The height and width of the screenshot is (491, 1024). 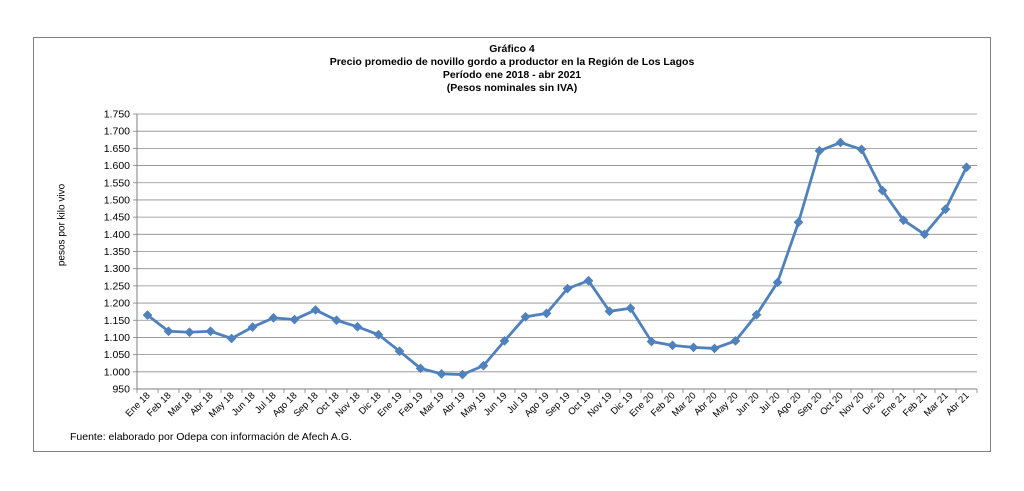 I want to click on y-tick-label: 1.750, so click(x=117, y=115).